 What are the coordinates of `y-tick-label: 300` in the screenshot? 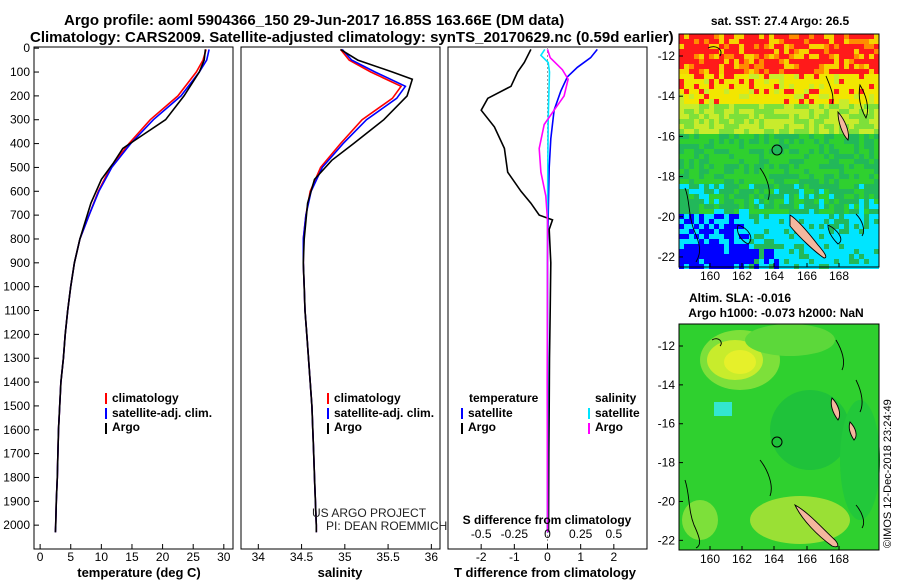 It's located at (20, 120).